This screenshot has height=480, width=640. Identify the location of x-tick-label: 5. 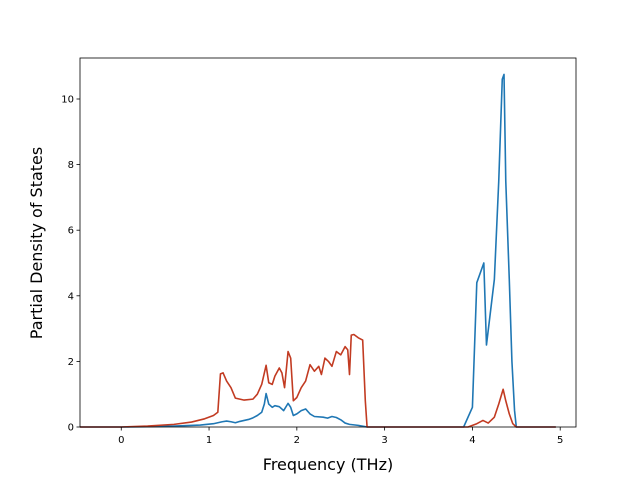
(560, 440).